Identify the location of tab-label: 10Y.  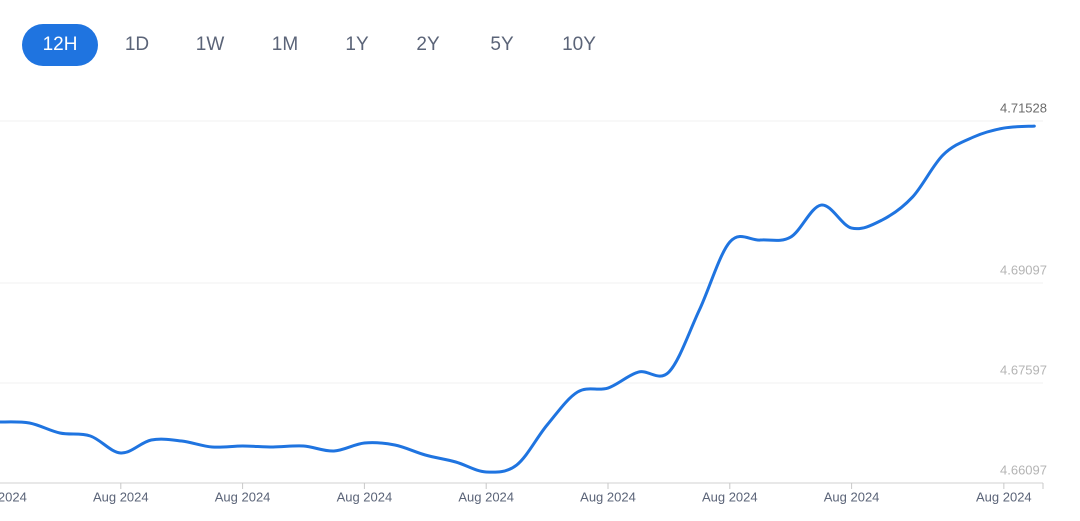
(579, 44).